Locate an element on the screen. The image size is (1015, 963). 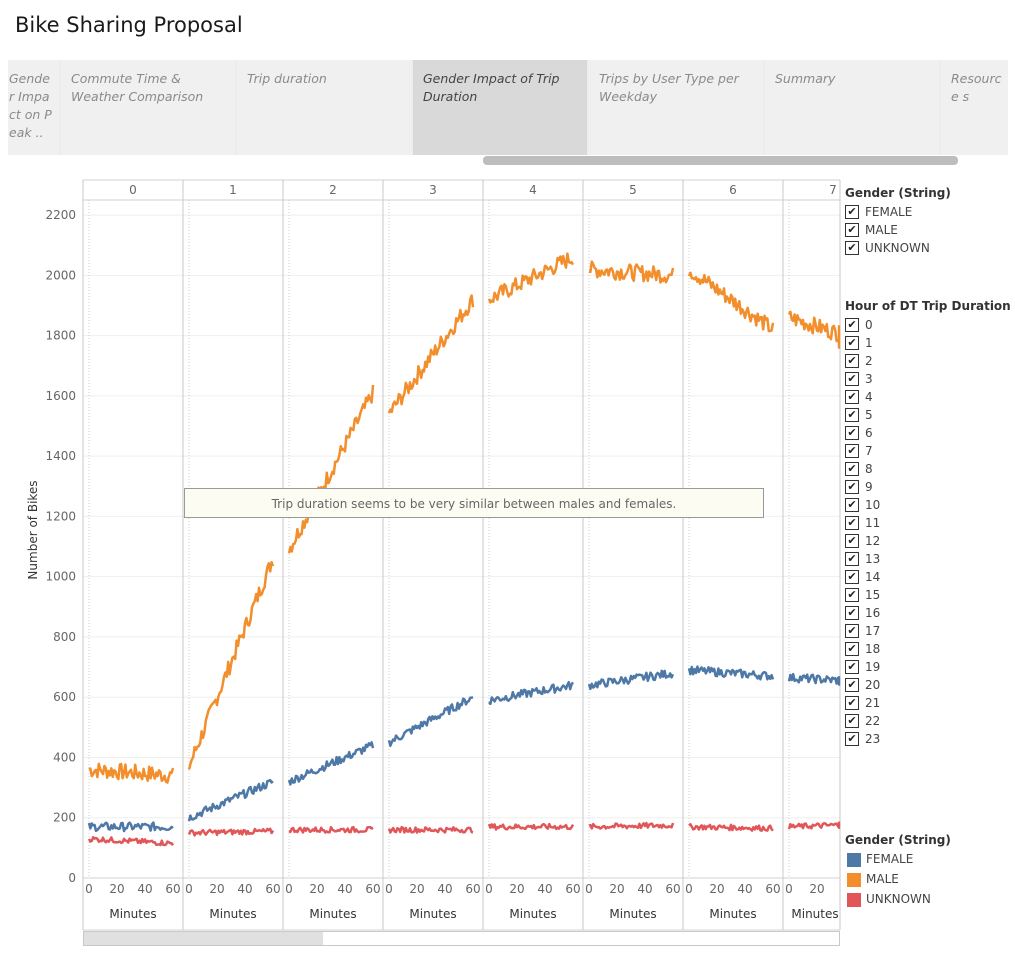
filter-item-label: 10 is located at coordinates (873, 505).